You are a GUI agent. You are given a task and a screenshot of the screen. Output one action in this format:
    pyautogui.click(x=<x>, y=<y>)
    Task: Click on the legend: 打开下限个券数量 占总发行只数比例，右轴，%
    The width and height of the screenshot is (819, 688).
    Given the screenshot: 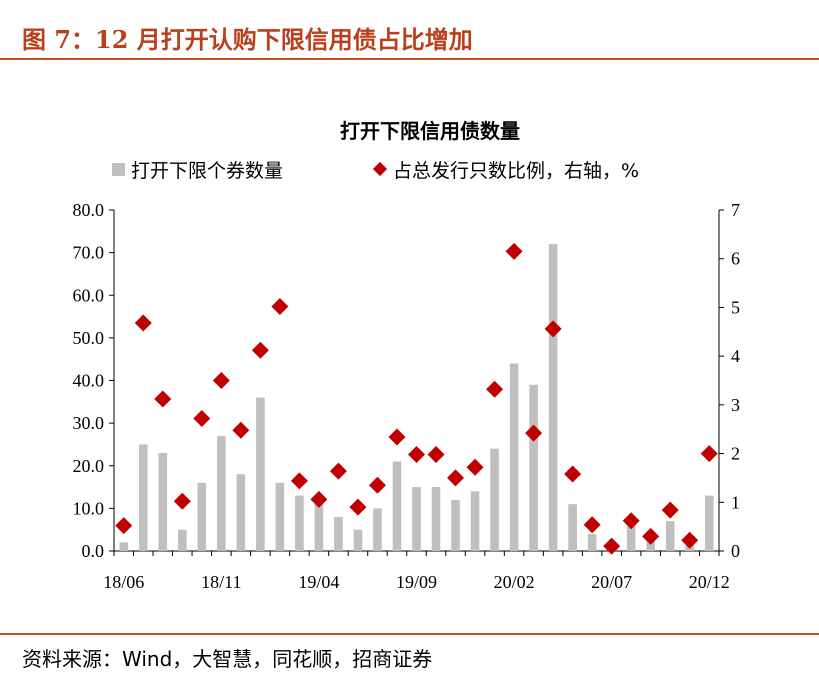 What is the action you would take?
    pyautogui.click(x=375, y=171)
    